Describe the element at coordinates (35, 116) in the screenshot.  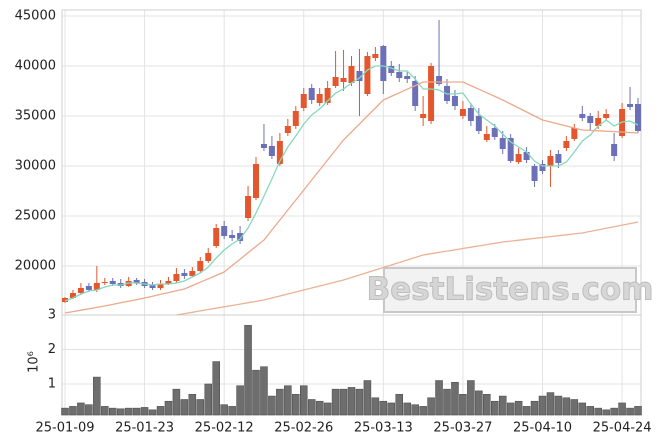
I see `y-tick-label: 35000` at that location.